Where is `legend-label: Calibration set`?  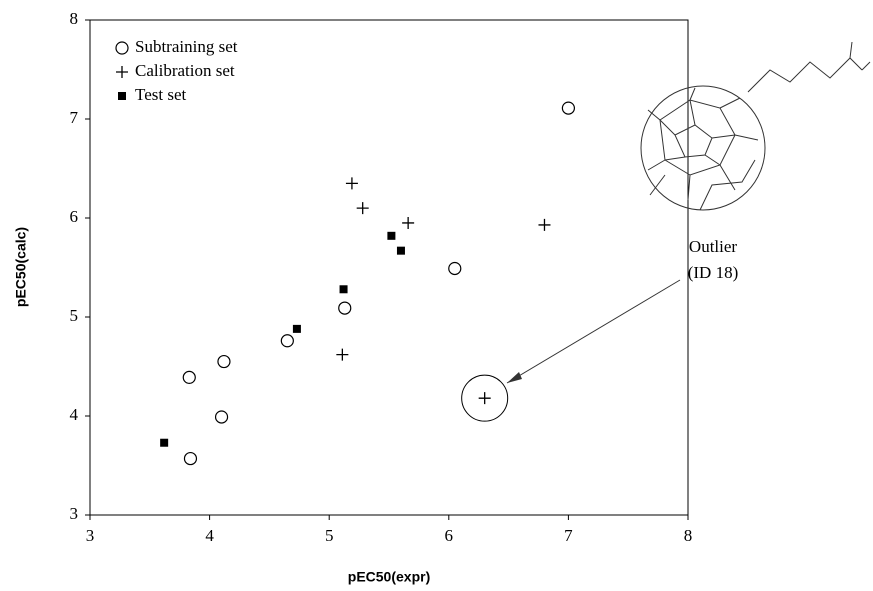
legend-label: Calibration set is located at coordinates (185, 70).